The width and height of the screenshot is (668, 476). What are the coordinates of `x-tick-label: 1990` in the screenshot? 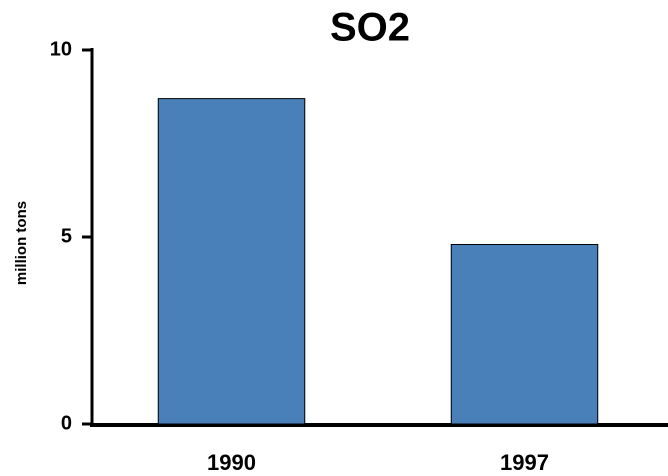 It's located at (231, 462).